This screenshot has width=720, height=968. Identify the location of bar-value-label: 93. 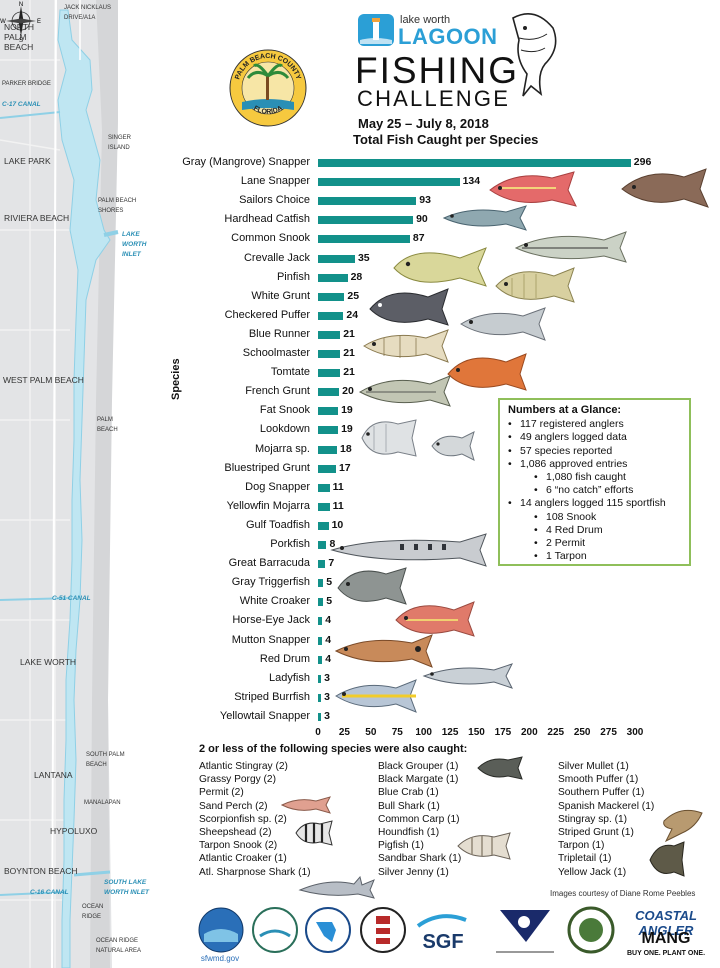
(425, 200).